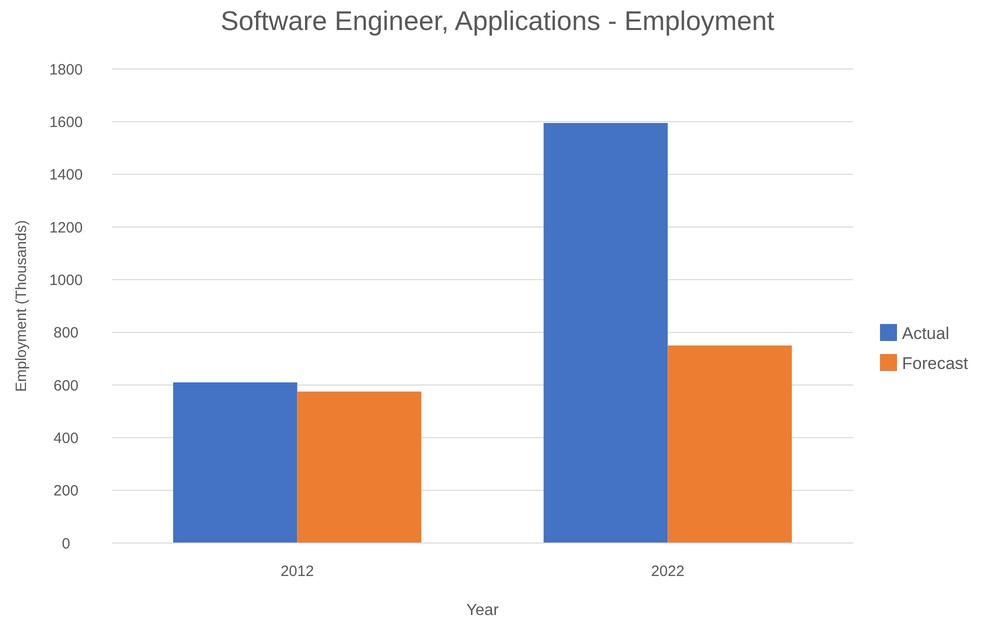 Image resolution: width=989 pixels, height=627 pixels. I want to click on legend-label: Forecast, so click(935, 363).